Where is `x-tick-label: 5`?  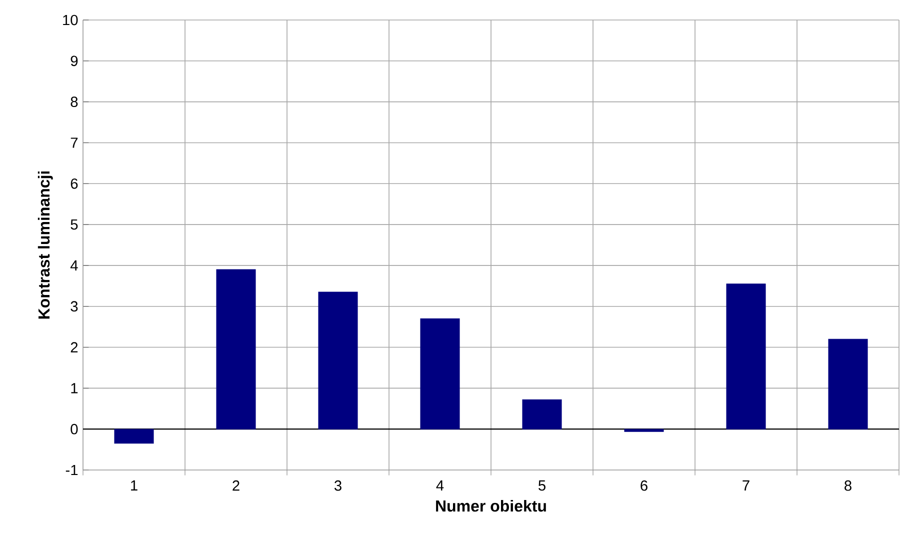 x-tick-label: 5 is located at coordinates (542, 485).